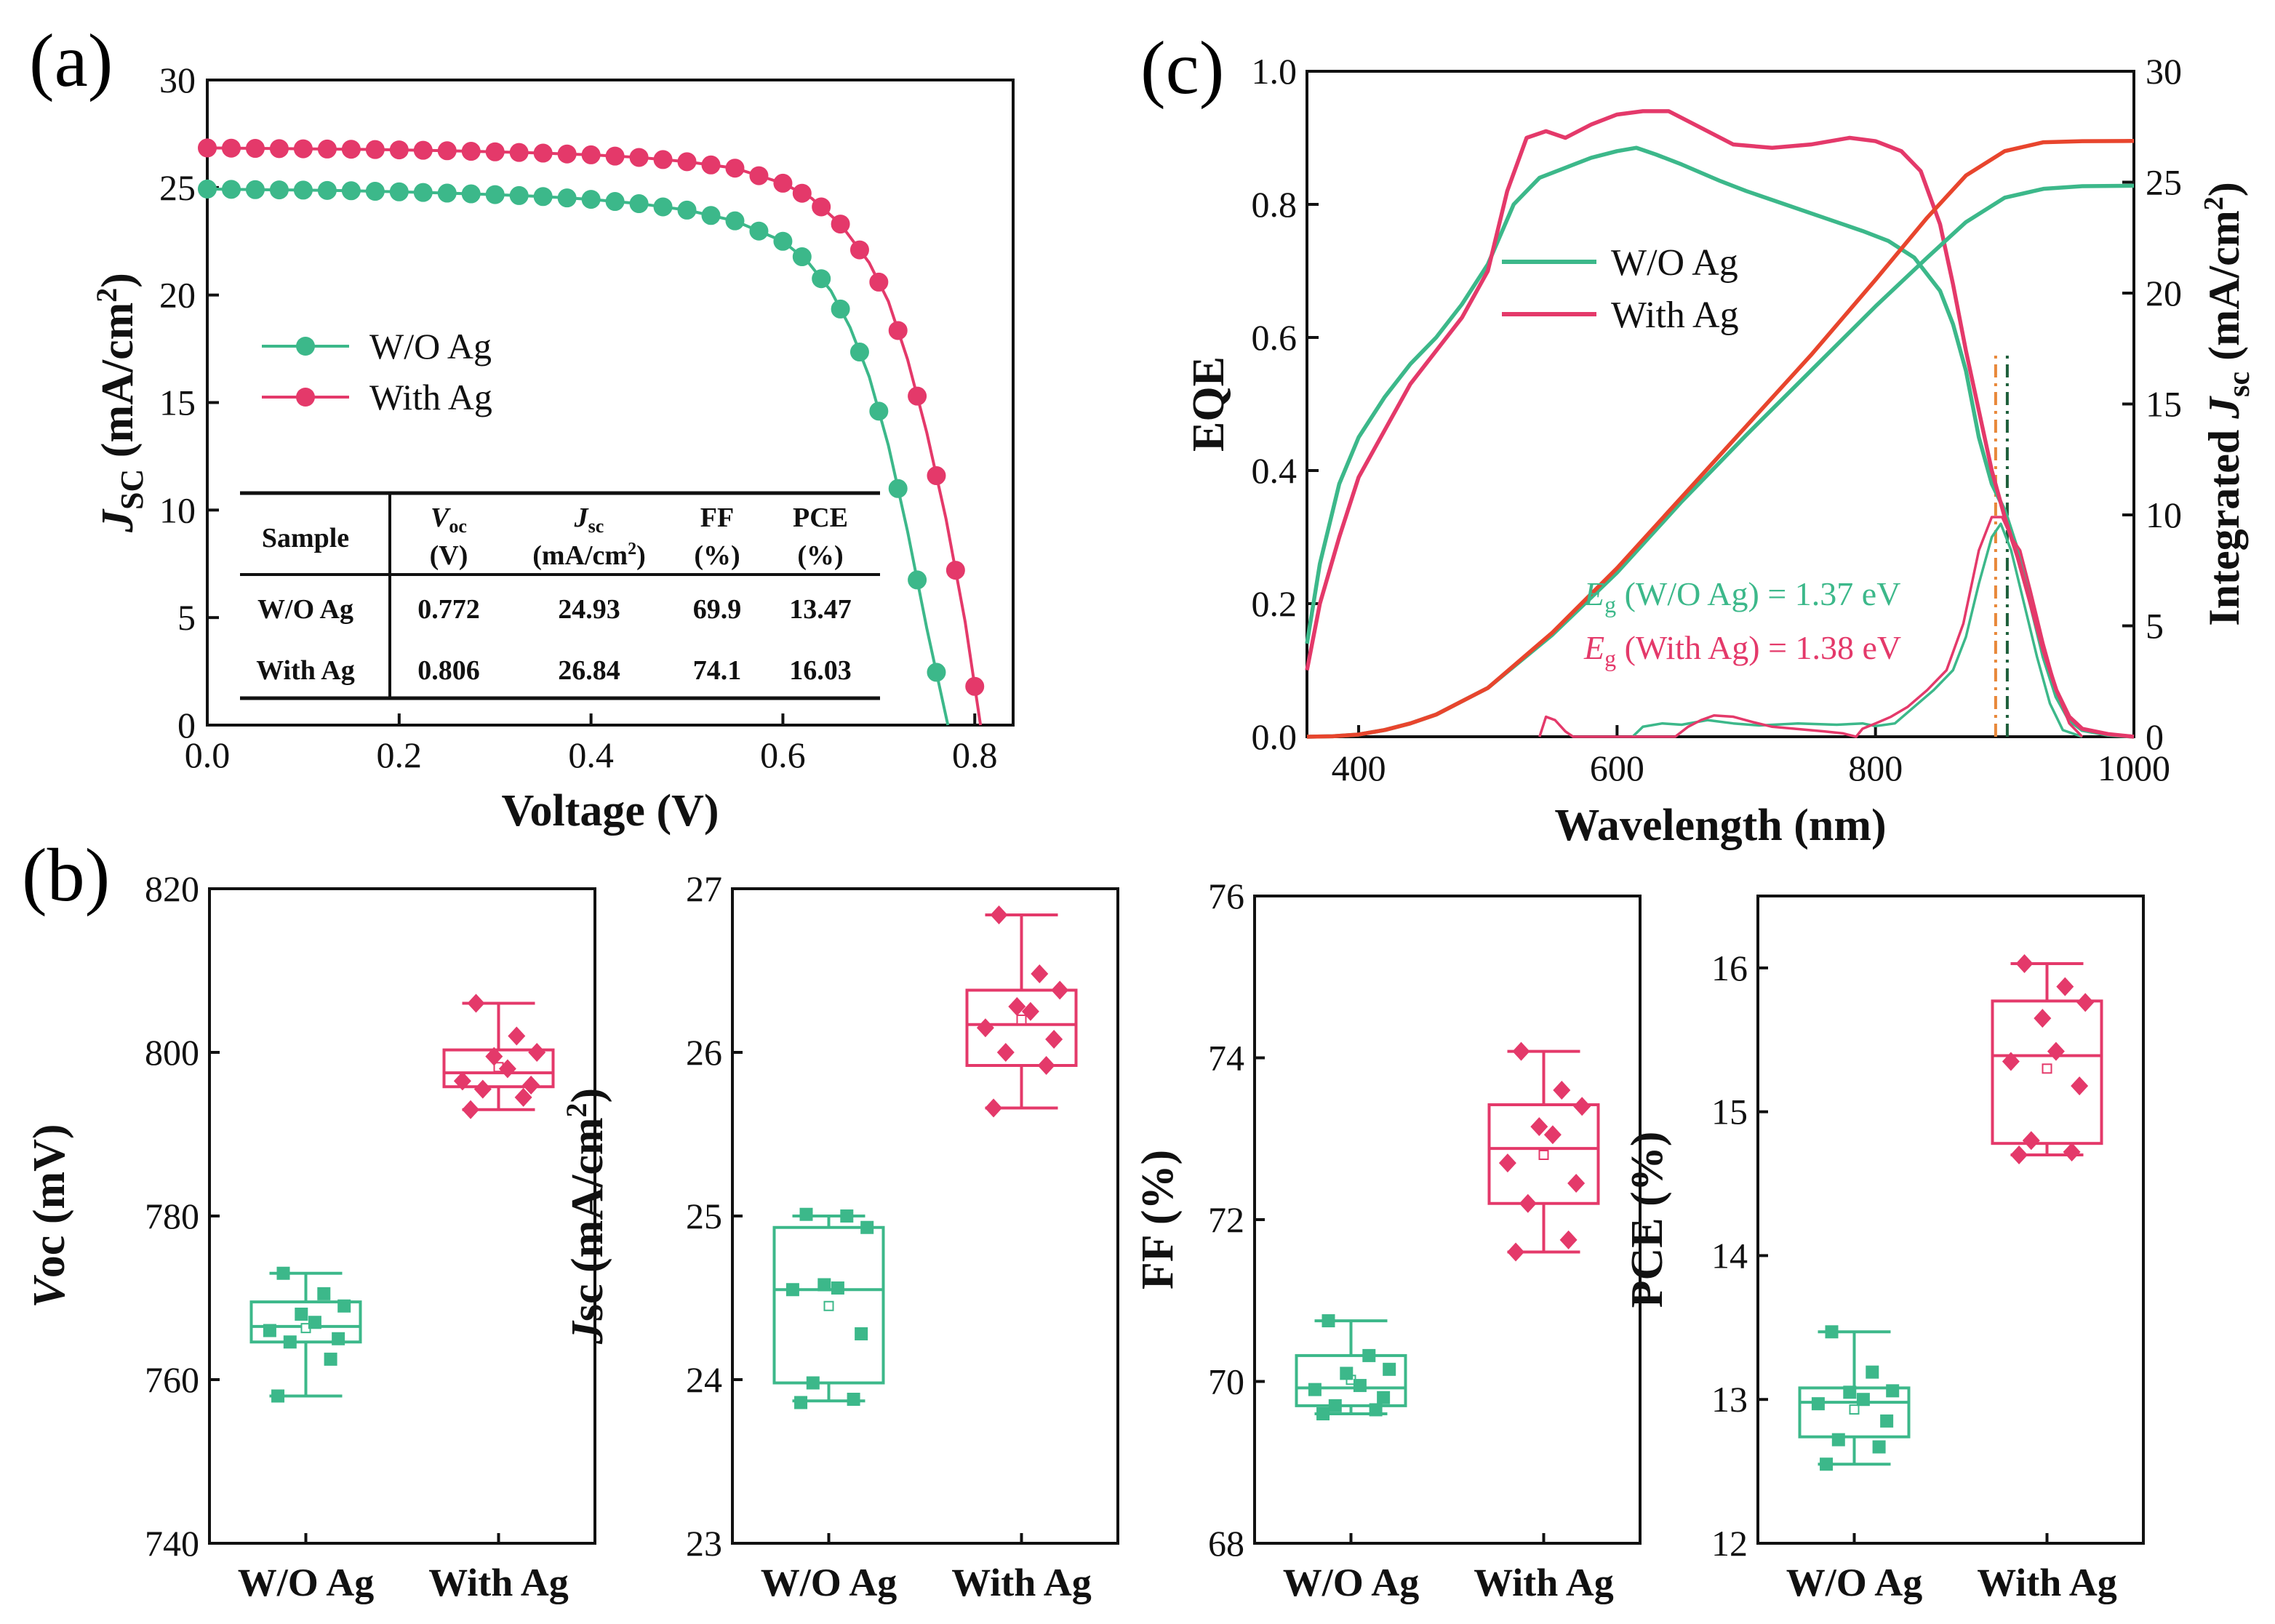 Image resolution: width=2275 pixels, height=1624 pixels. I want to click on table-cell: 69.9, so click(718, 609).